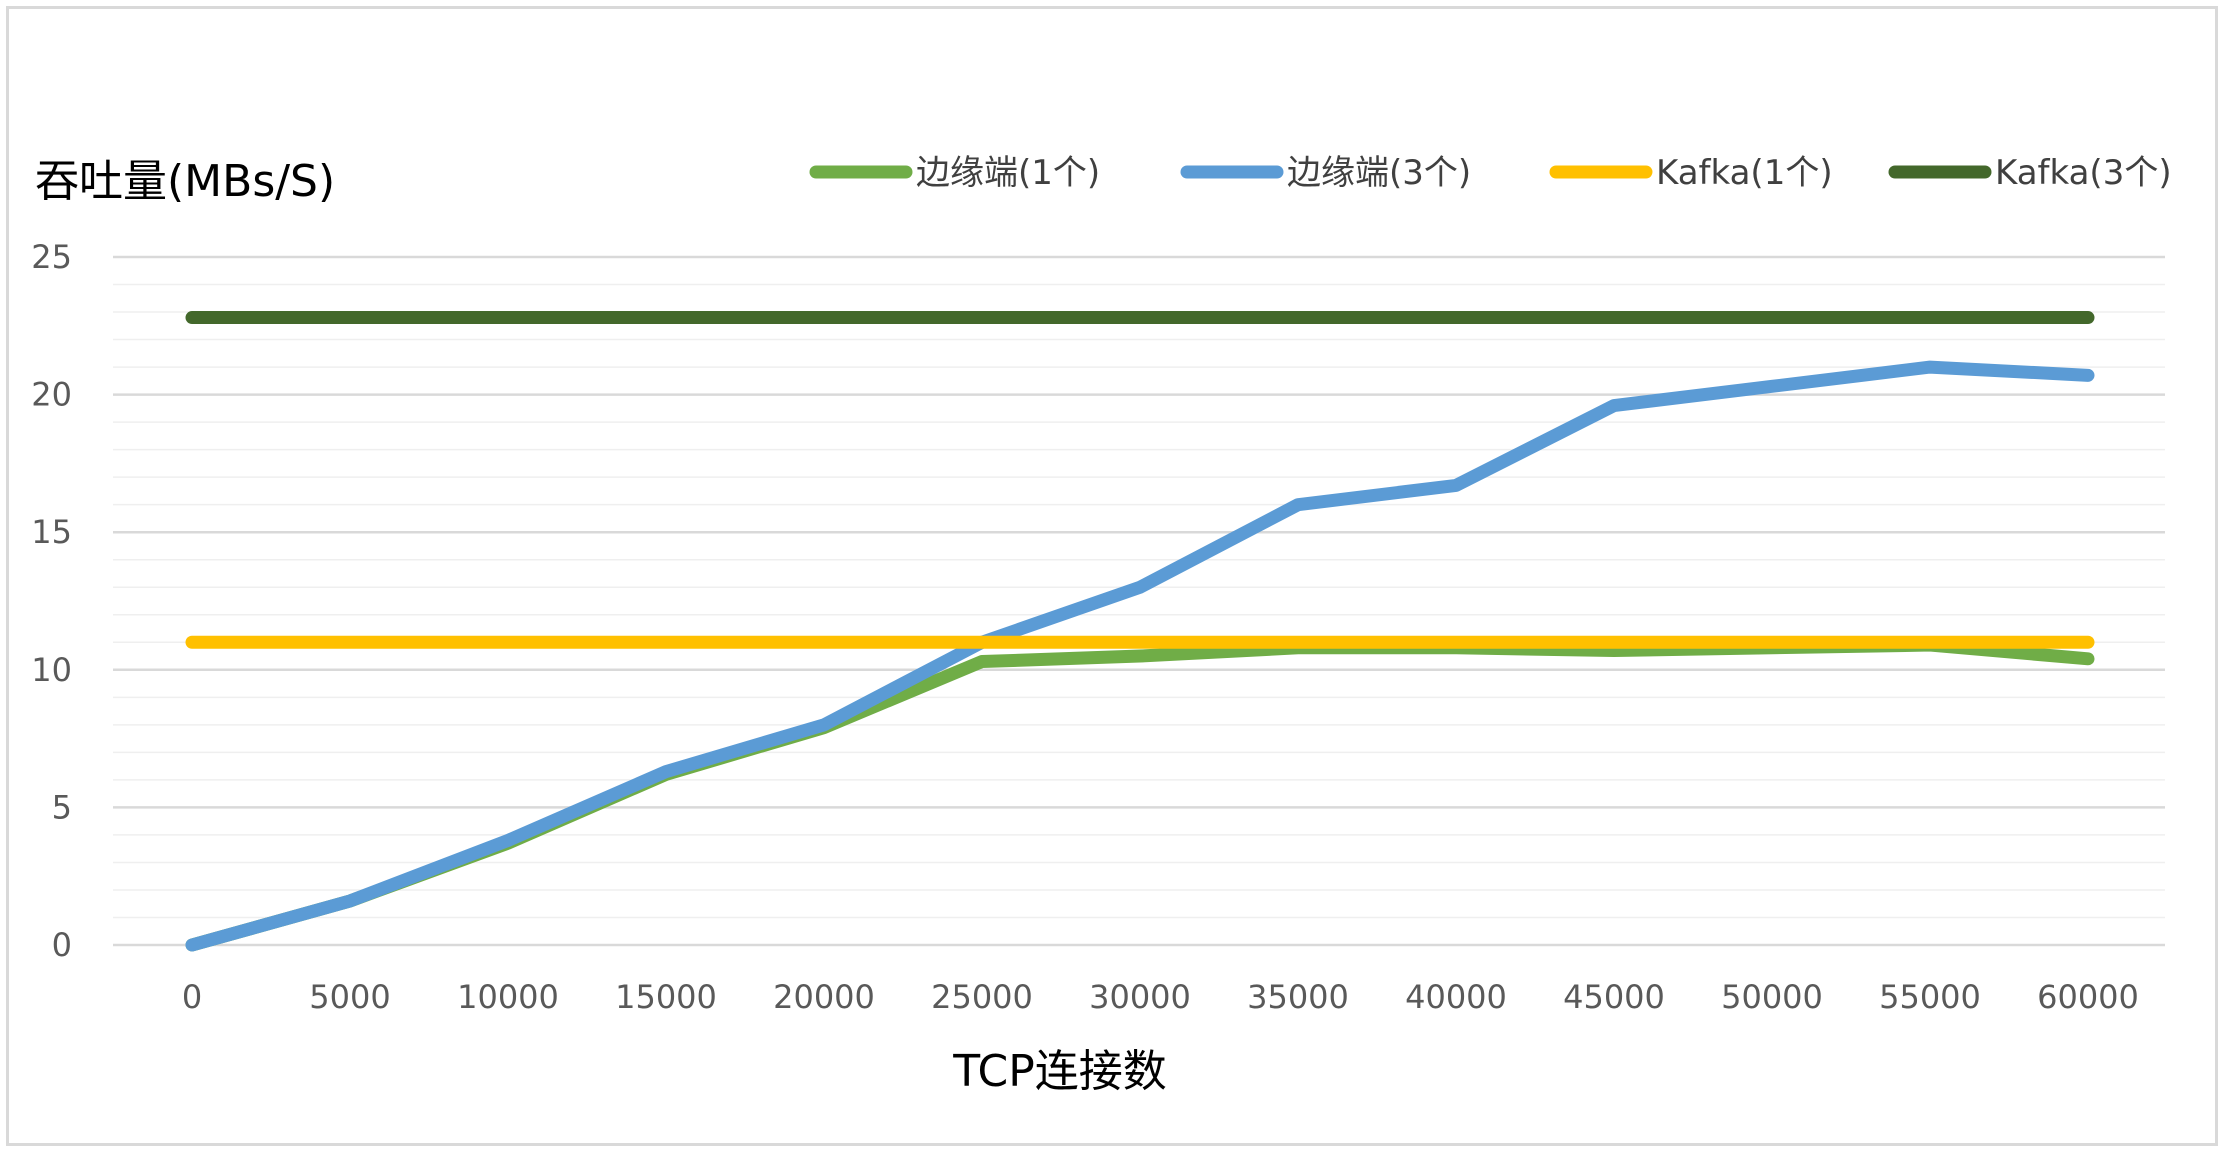 The image size is (2227, 1155). I want to click on x-tick-label: 30000, so click(1140, 997).